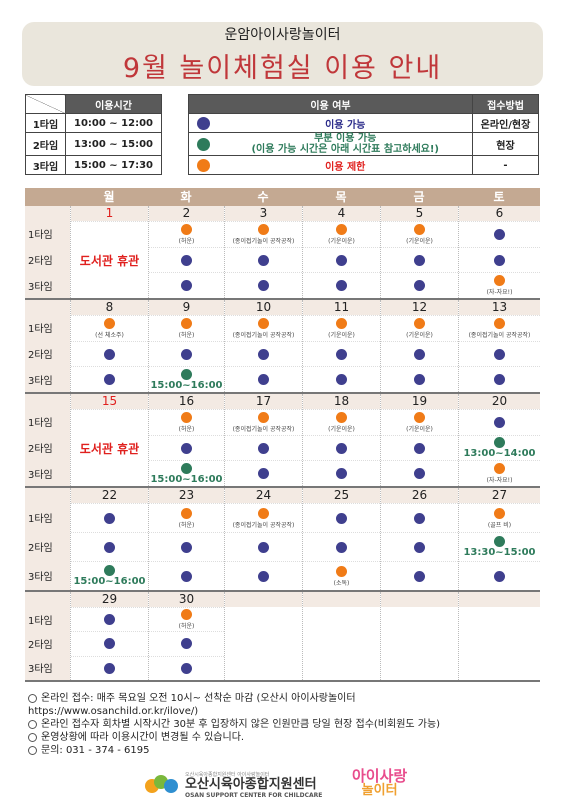 This screenshot has width=569, height=808. Describe the element at coordinates (263, 197) in the screenshot. I see `weekday-3: 수` at that location.